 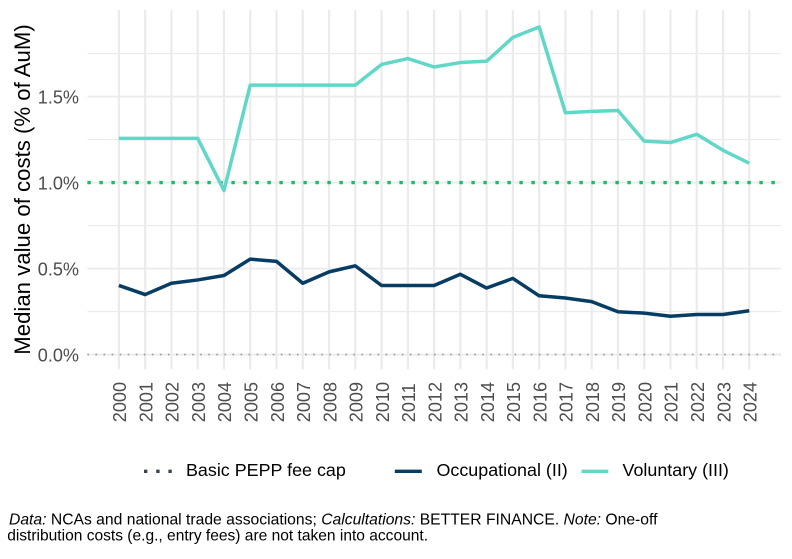 What do you see at coordinates (593, 402) in the screenshot?
I see `svg-text: 2018` at bounding box center [593, 402].